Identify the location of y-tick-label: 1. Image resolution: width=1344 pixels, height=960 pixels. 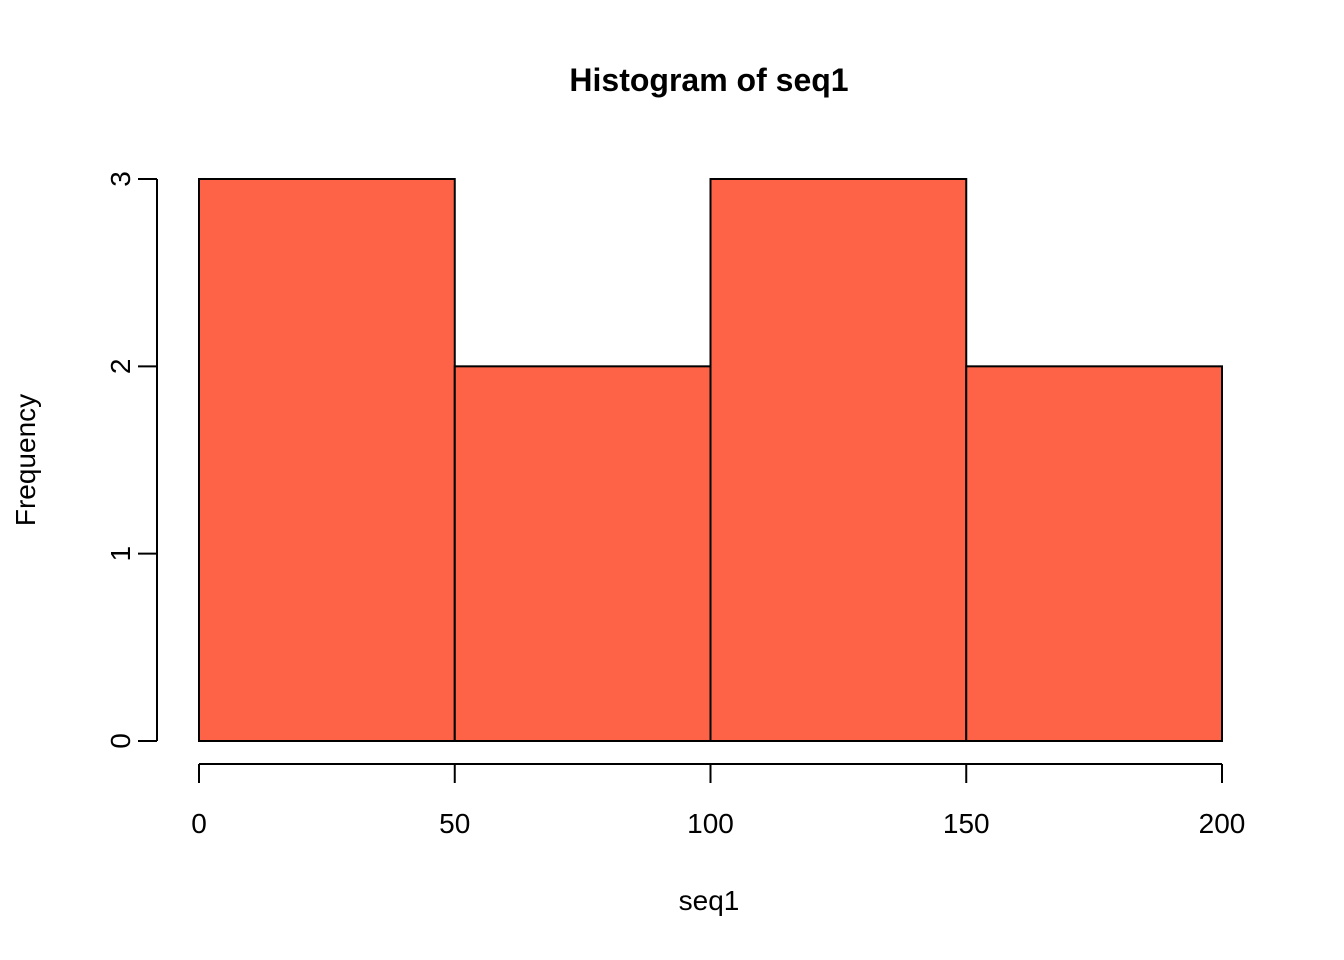
(120, 554).